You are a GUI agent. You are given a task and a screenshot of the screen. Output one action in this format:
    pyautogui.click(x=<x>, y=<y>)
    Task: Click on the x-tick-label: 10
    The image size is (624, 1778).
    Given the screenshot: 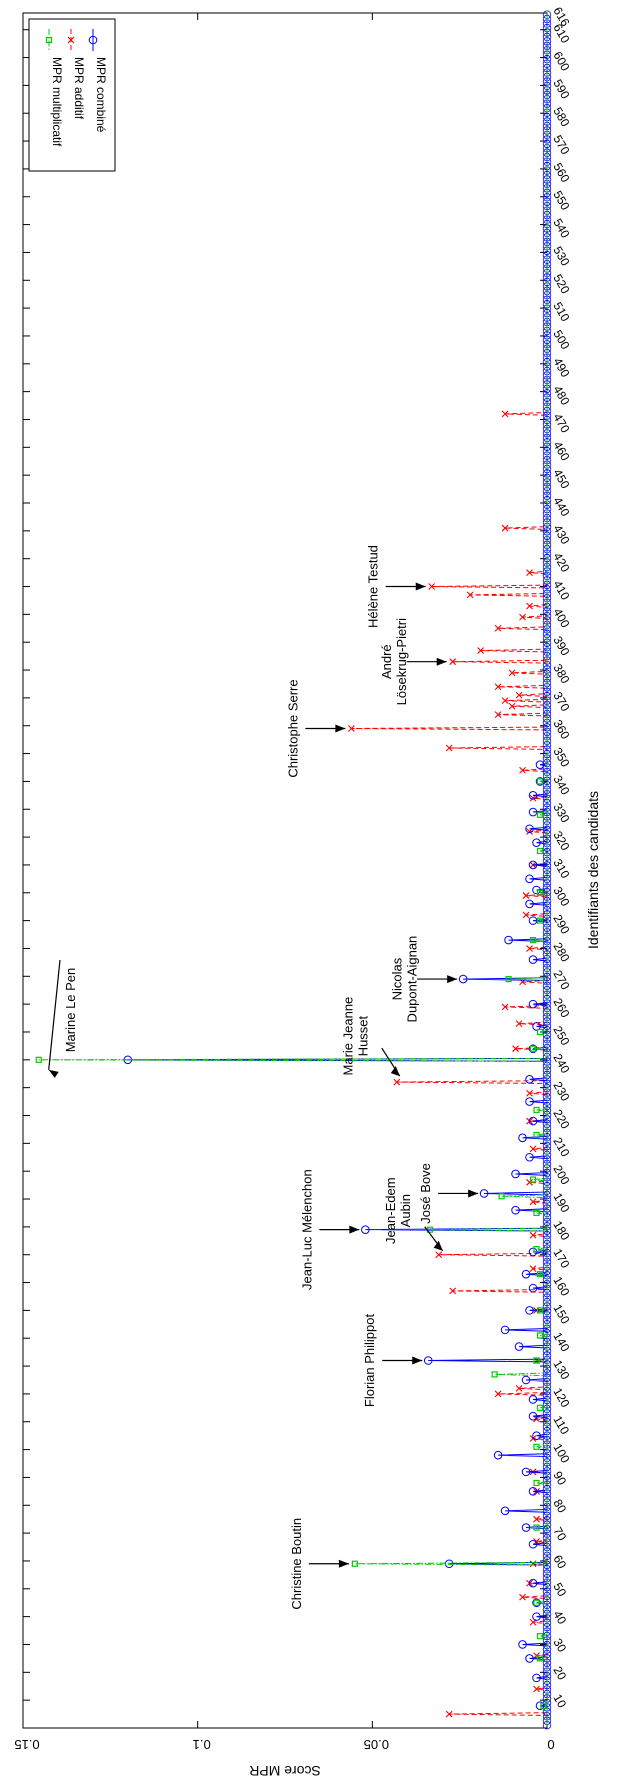 What is the action you would take?
    pyautogui.click(x=559, y=1701)
    